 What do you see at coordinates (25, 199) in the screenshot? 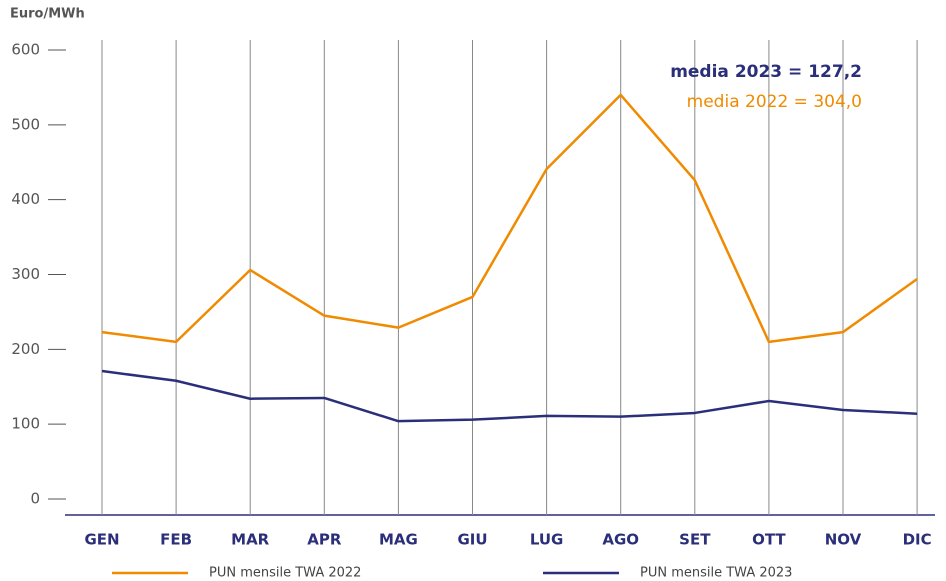
I see `y-tick-label: 400` at bounding box center [25, 199].